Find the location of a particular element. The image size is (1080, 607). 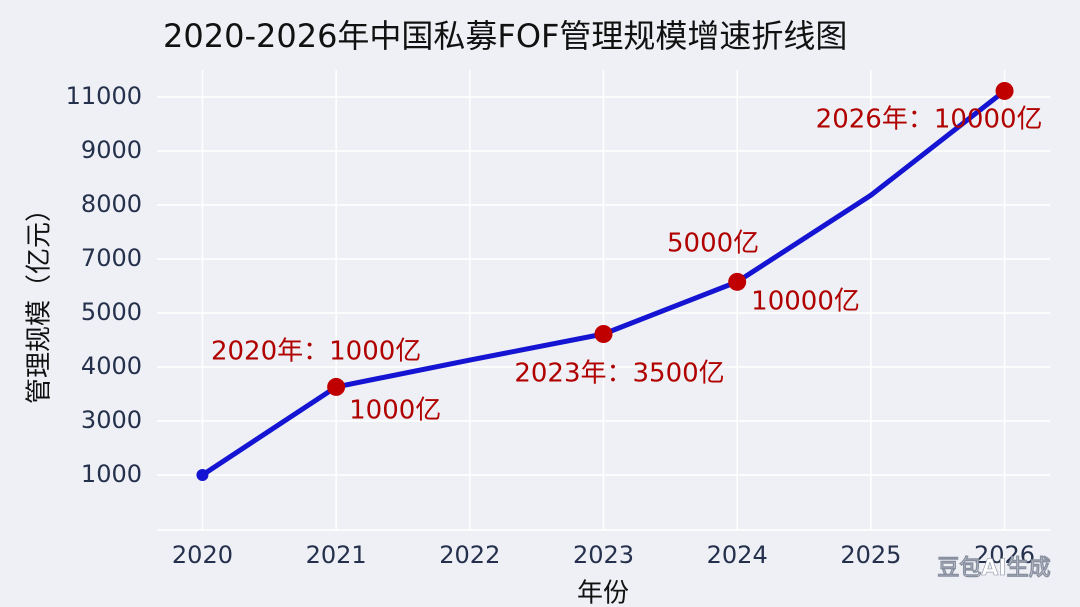

y-tick-label: 8000 is located at coordinates (111, 204).